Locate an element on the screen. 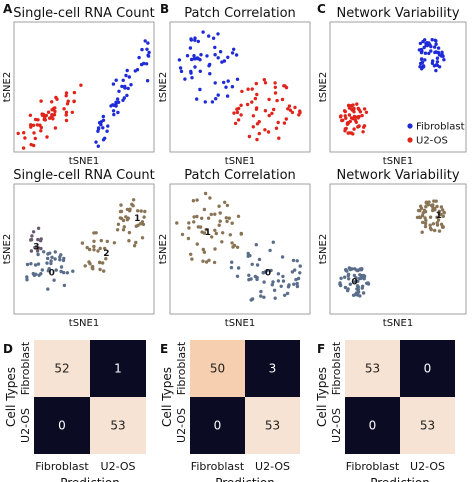 The width and height of the screenshot is (474, 482). scatter-panel-1: Single-cell RNA Count tSNE1 tSNE2 is located at coordinates (78, 86).